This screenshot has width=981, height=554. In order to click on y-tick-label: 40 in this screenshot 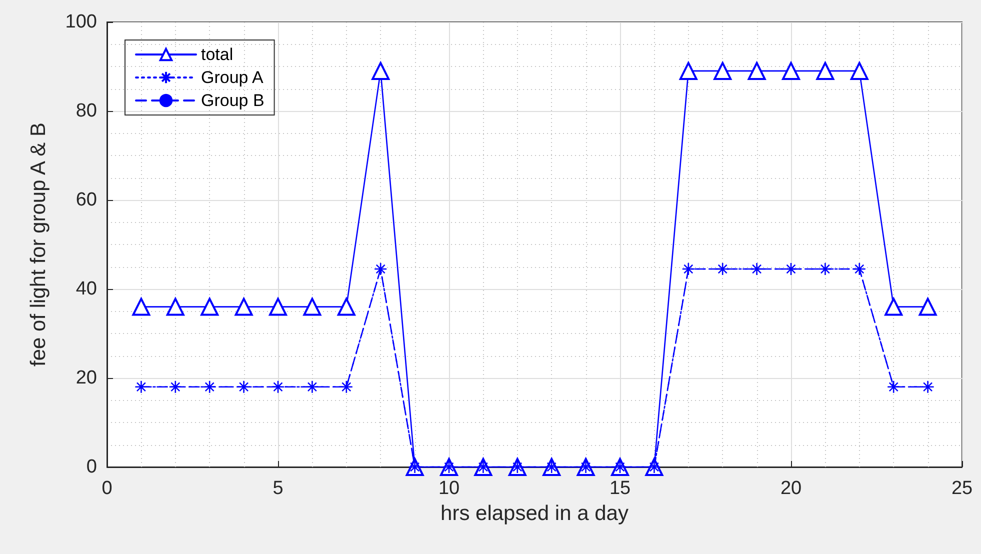, I will do `click(86, 289)`.